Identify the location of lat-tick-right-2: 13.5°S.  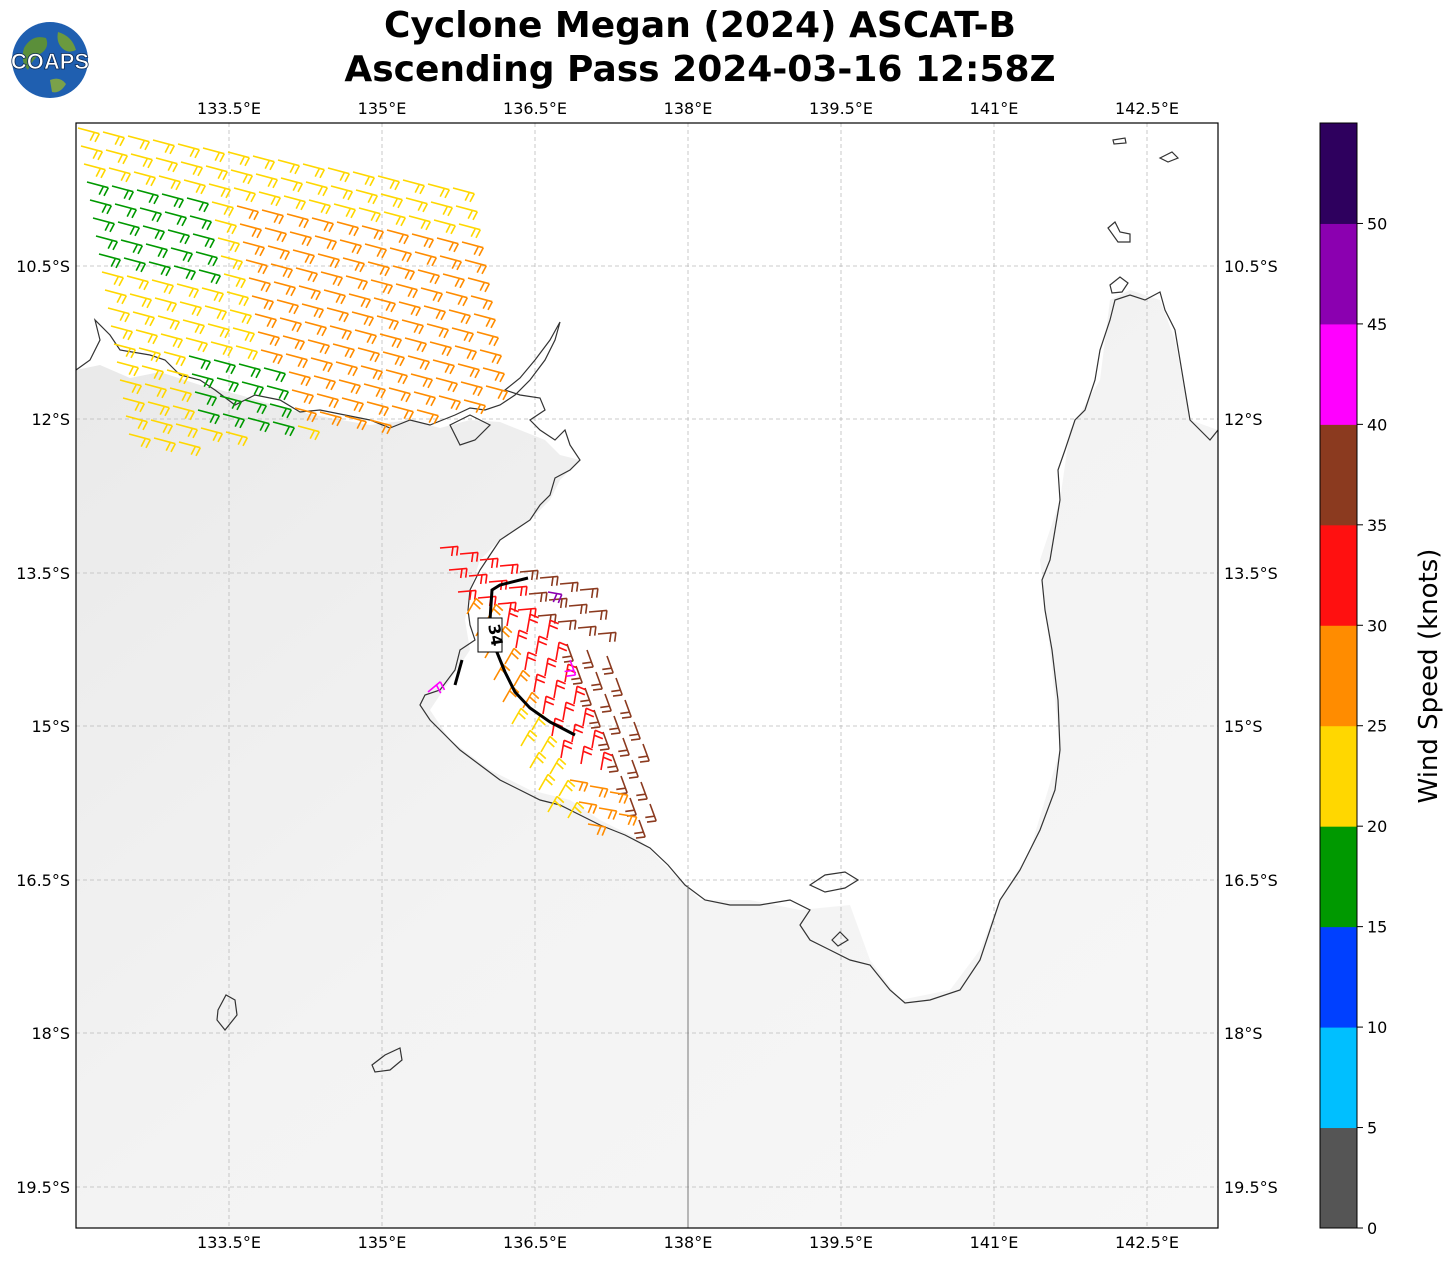
(1251, 573).